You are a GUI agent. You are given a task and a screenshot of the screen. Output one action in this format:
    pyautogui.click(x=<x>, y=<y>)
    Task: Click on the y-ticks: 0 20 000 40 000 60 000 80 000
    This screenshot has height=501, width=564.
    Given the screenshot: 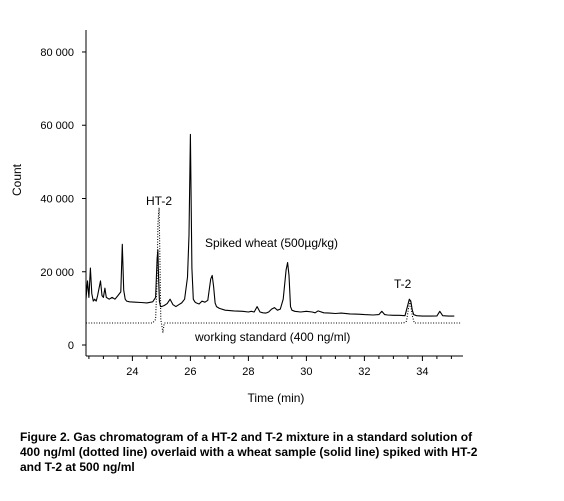 What is the action you would take?
    pyautogui.click(x=63, y=199)
    